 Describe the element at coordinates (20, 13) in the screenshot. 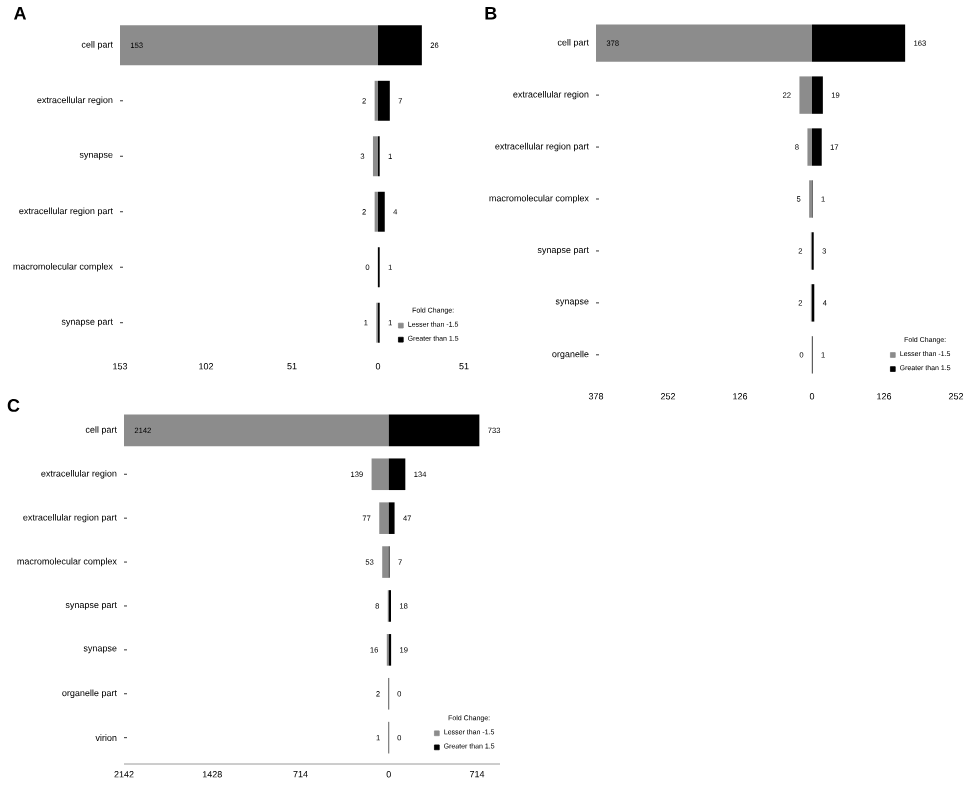

I see `chart-title: A` at that location.